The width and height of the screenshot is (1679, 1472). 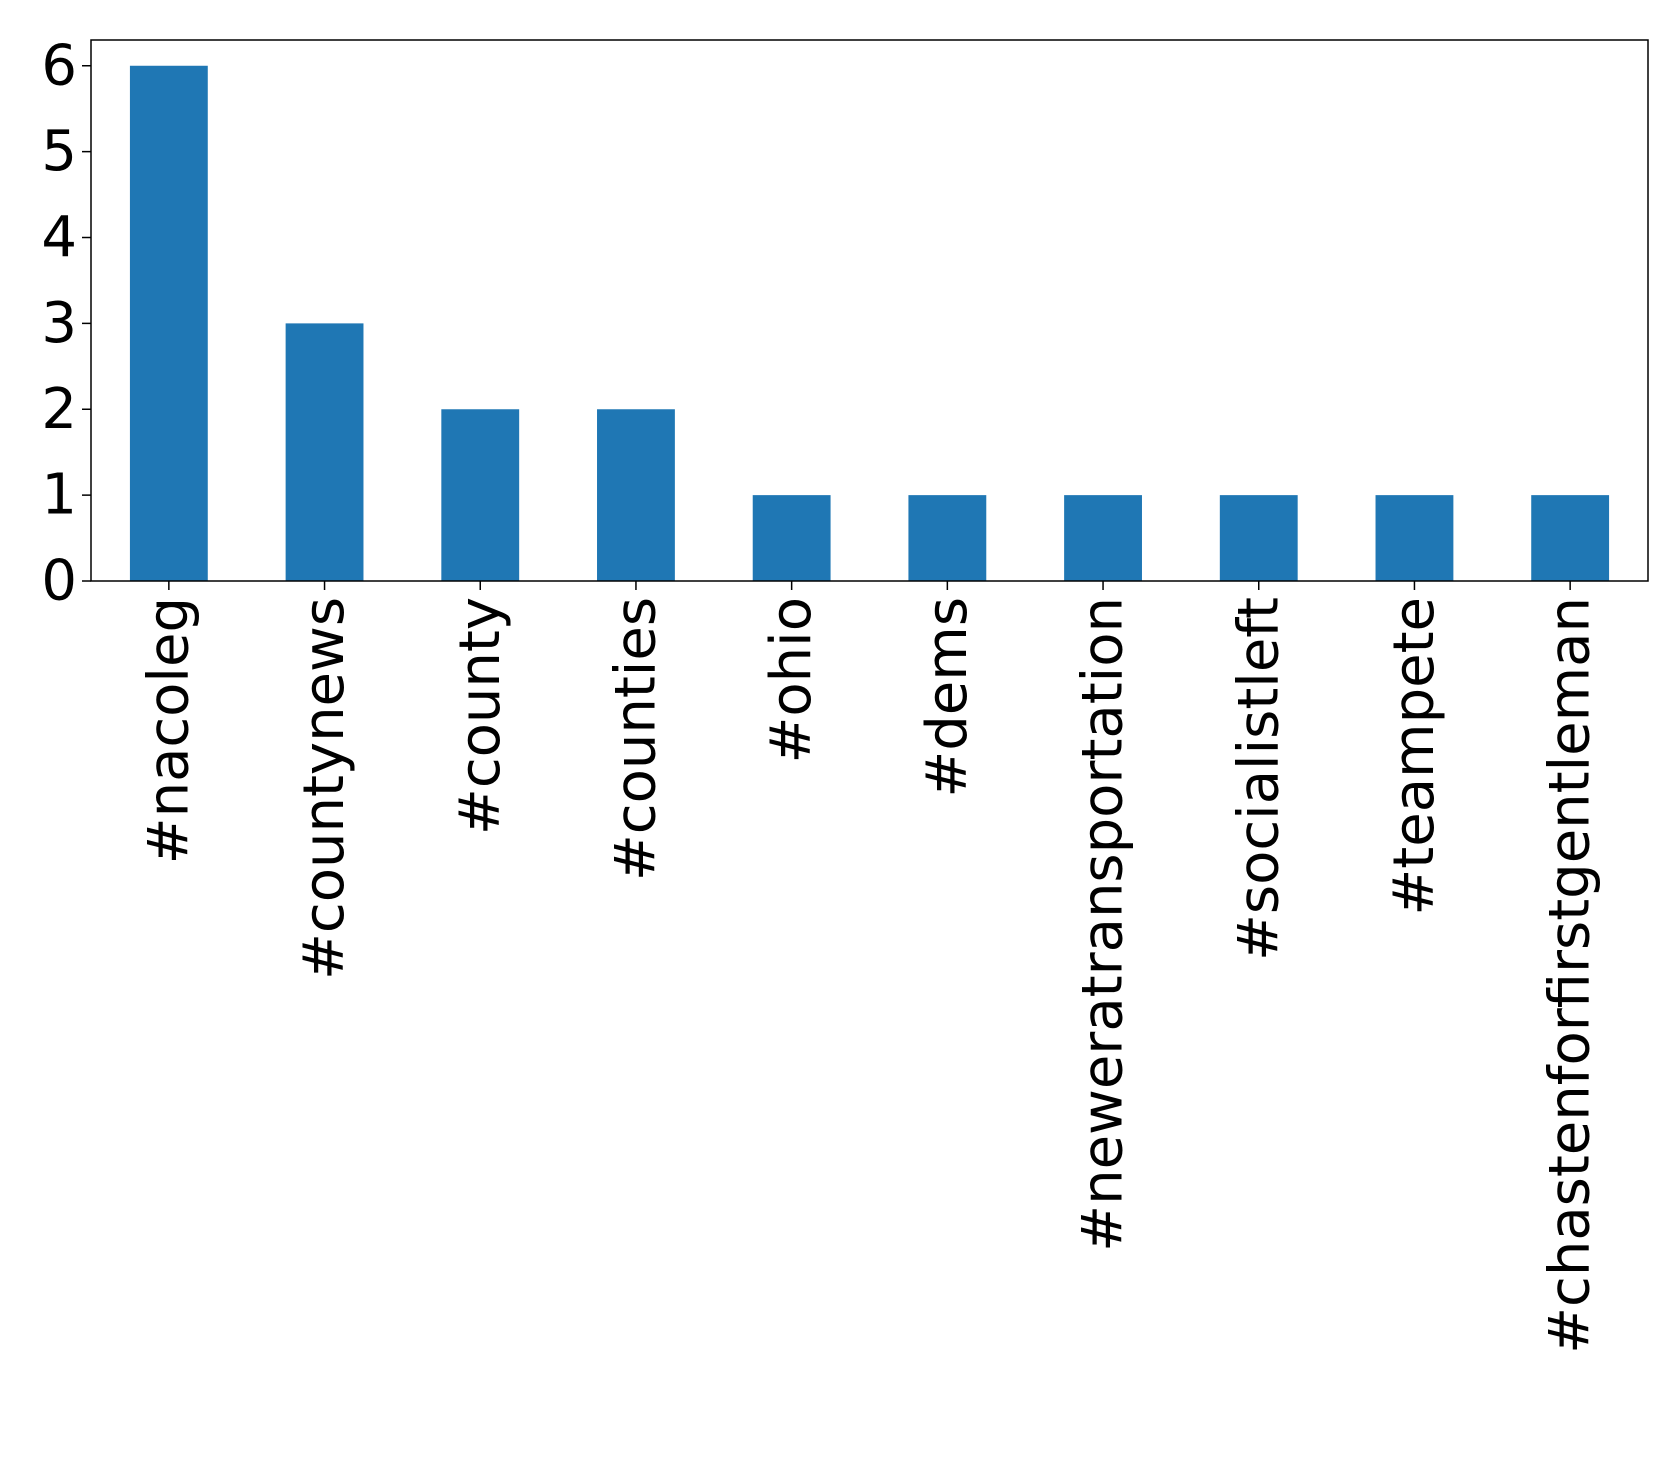 I want to click on x-tick-label: #countynews, so click(x=324, y=788).